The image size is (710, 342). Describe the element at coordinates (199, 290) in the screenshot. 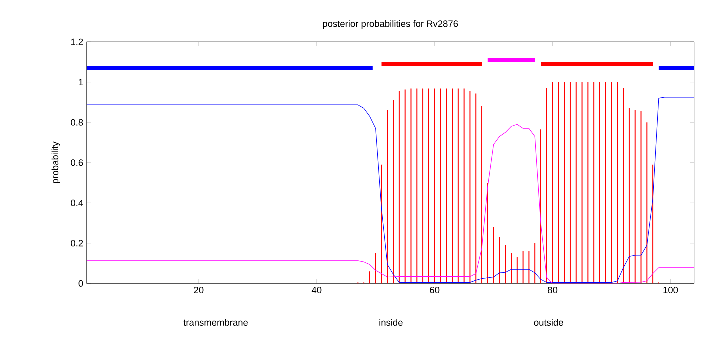

I see `x-tick-label: 20` at that location.